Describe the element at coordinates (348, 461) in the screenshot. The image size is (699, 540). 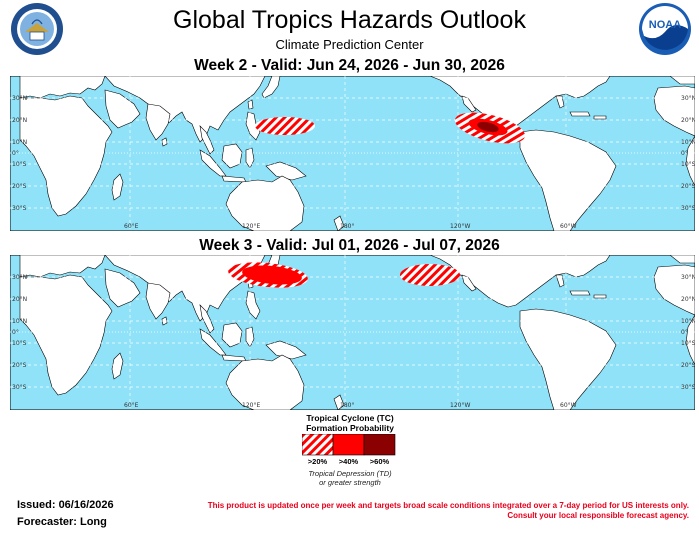
I see `legend-label-40: >40%` at that location.